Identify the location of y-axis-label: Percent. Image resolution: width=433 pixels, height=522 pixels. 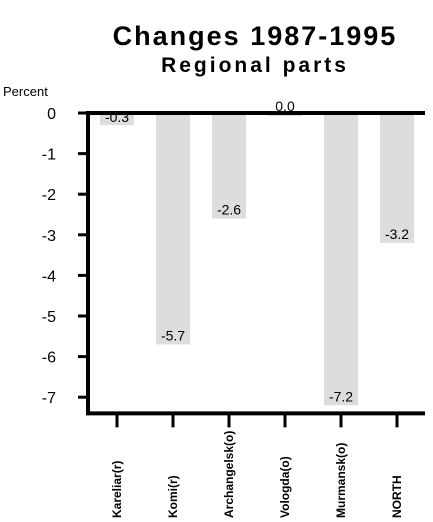
(25, 91).